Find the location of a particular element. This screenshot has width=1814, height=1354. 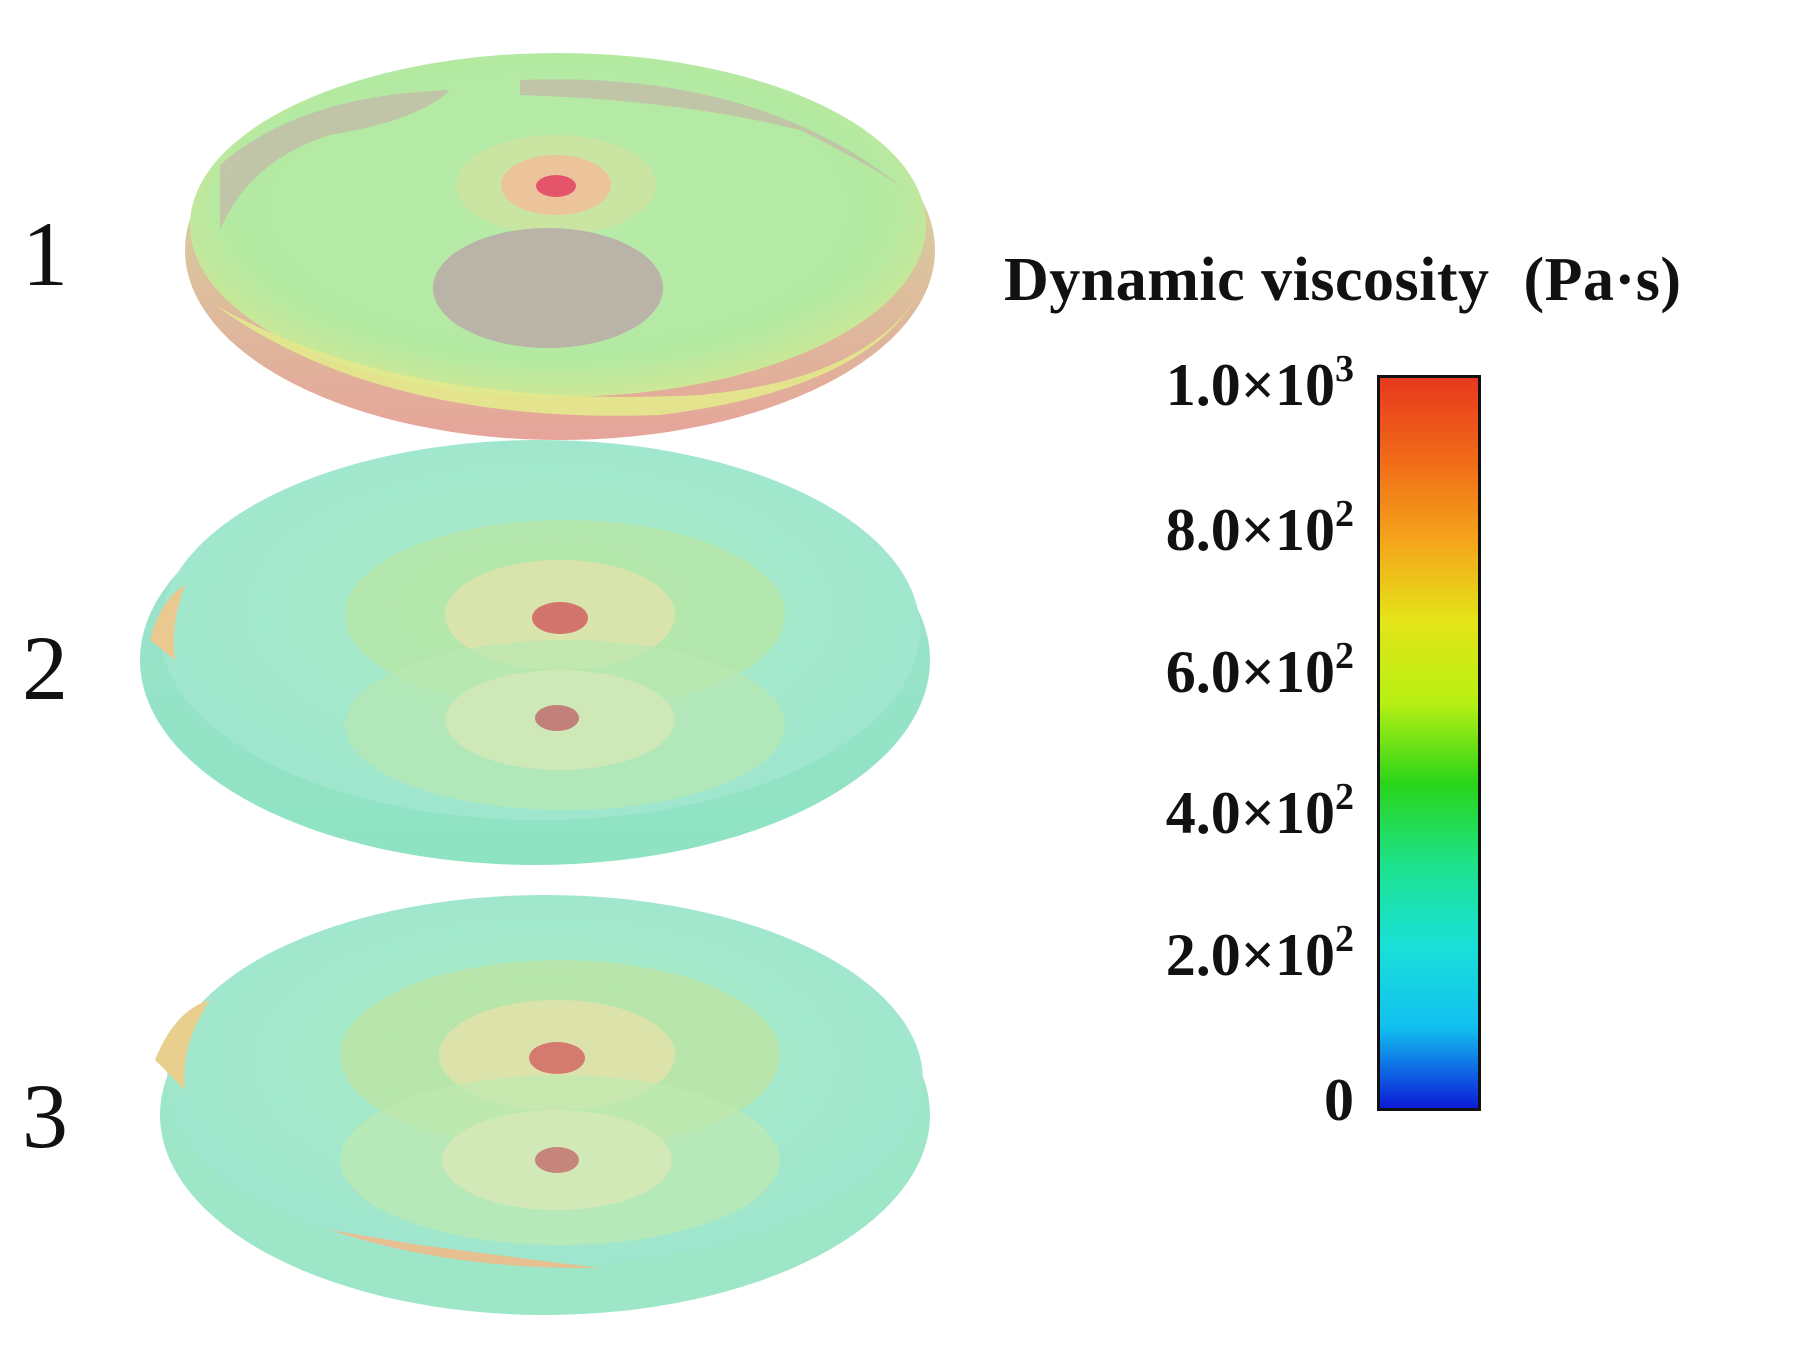

disk-2-hotspot-upper is located at coordinates (560, 618).